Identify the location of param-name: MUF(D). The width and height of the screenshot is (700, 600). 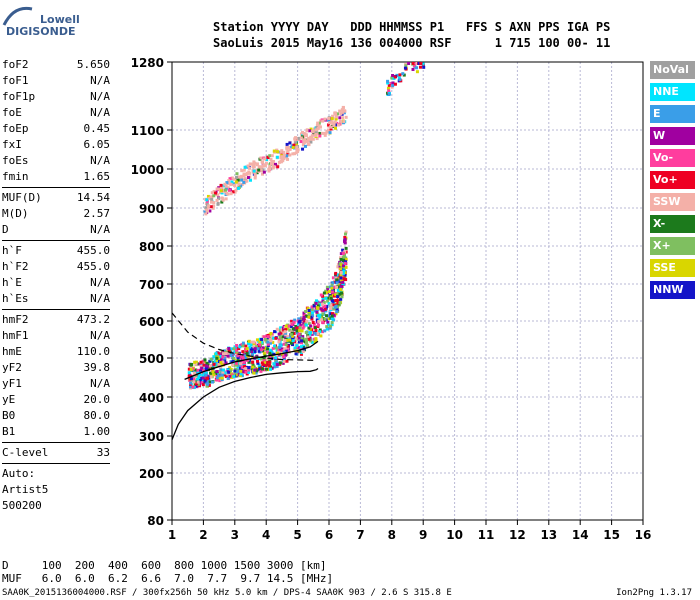
(22, 197).